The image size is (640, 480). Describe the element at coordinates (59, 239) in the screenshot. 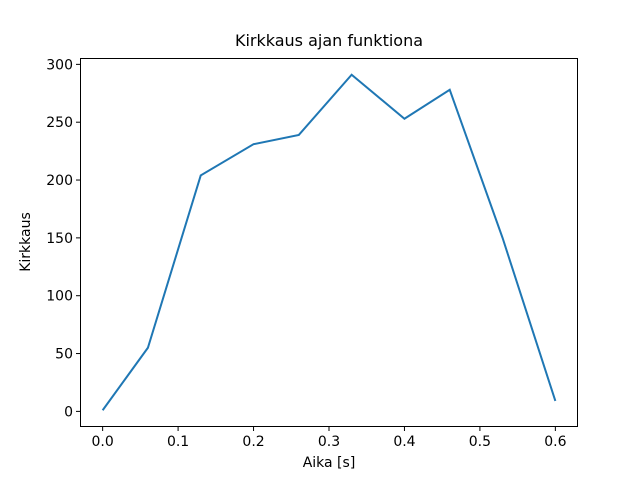

I see `y-tick-label: 150` at that location.